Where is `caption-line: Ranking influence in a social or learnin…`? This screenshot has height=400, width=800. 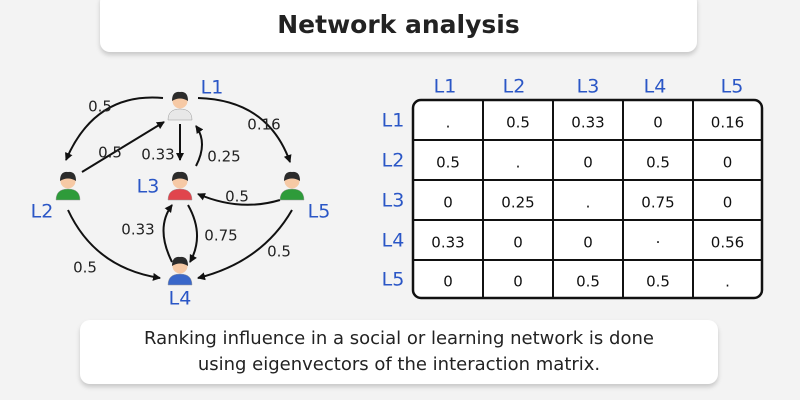
caption-line: Ranking influence in a social or learnin… is located at coordinates (399, 338).